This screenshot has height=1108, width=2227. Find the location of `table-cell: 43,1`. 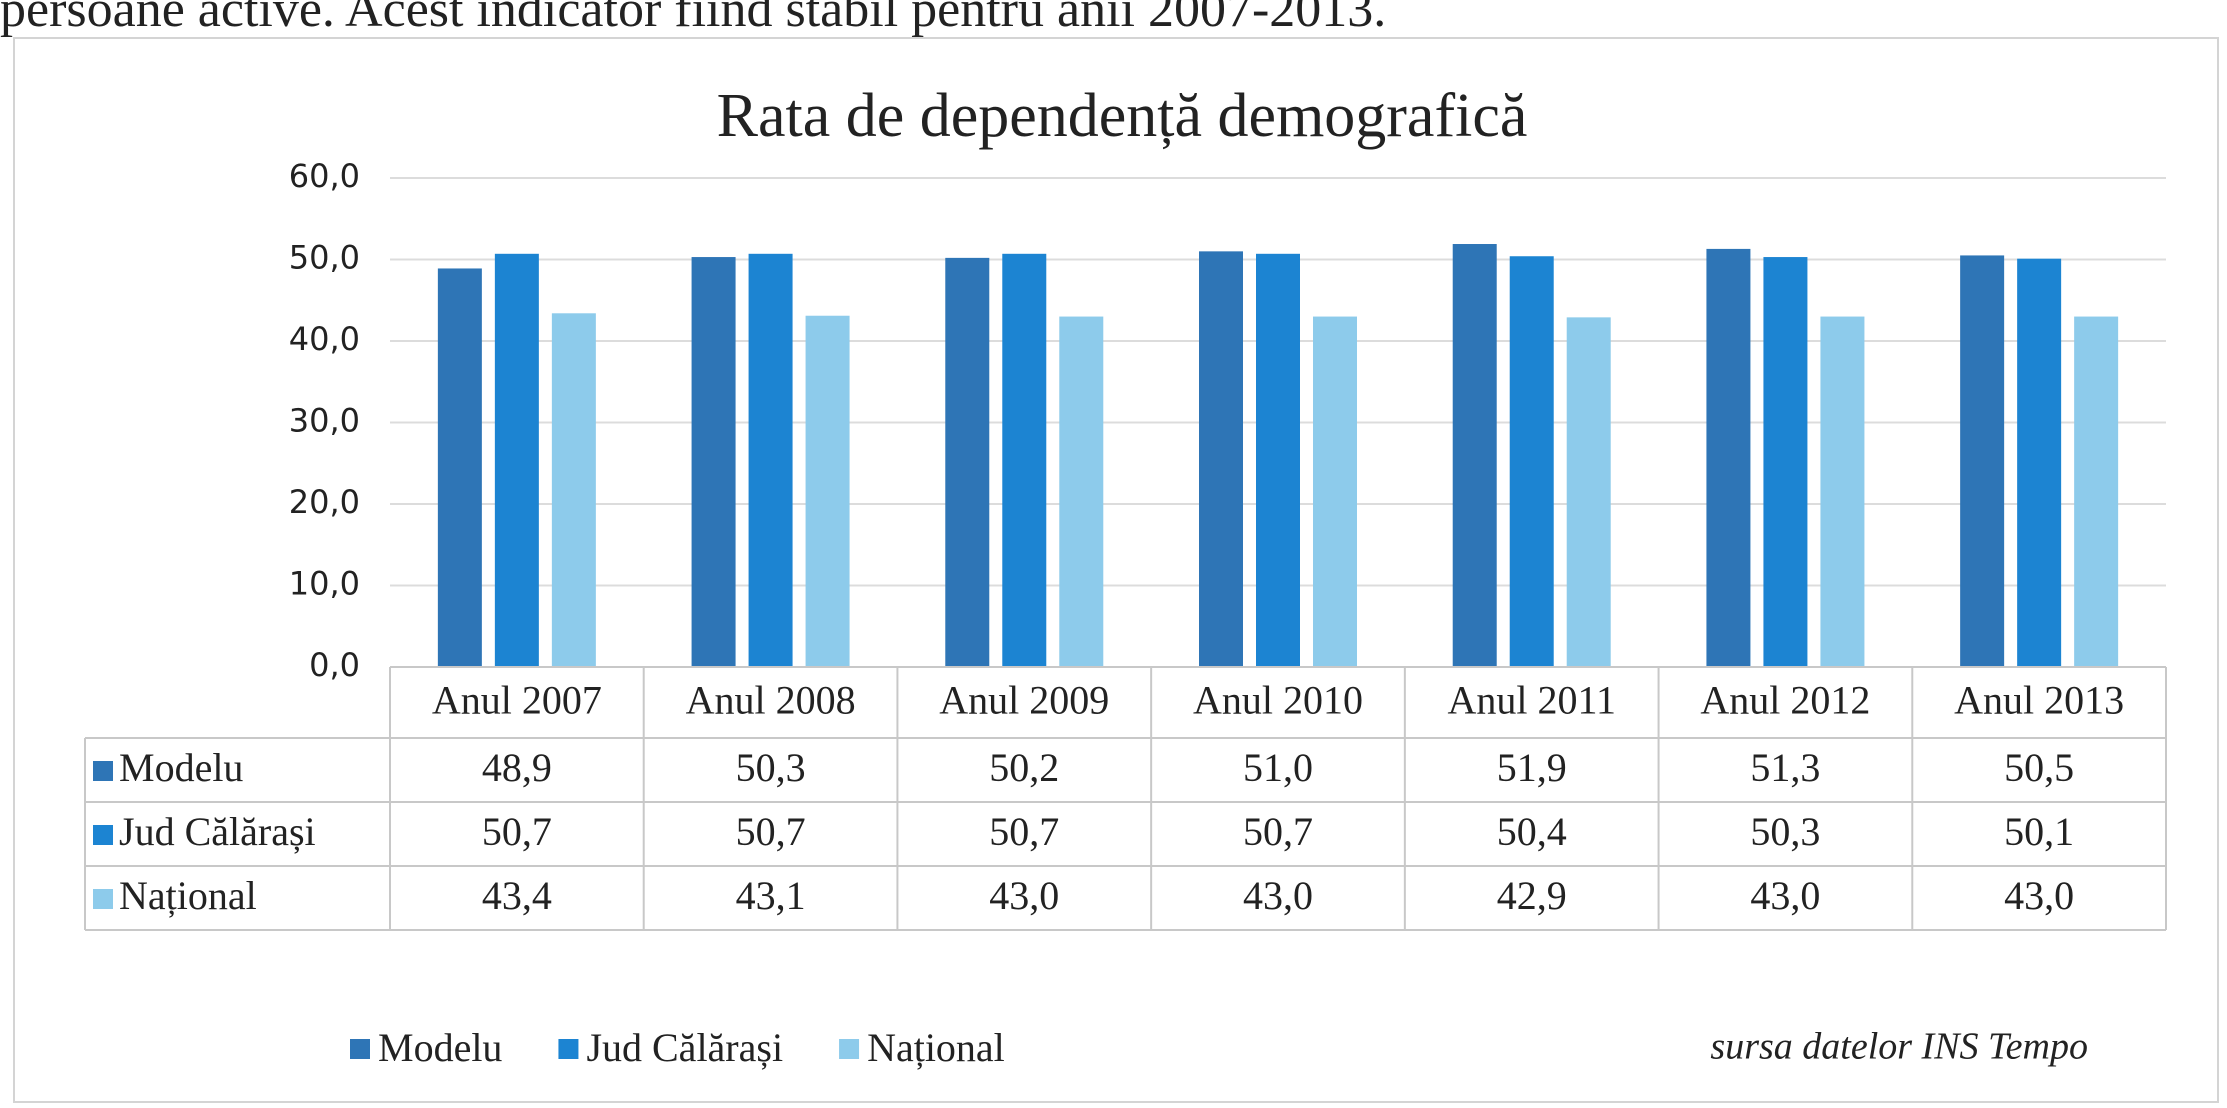

table-cell: 43,1 is located at coordinates (771, 895).